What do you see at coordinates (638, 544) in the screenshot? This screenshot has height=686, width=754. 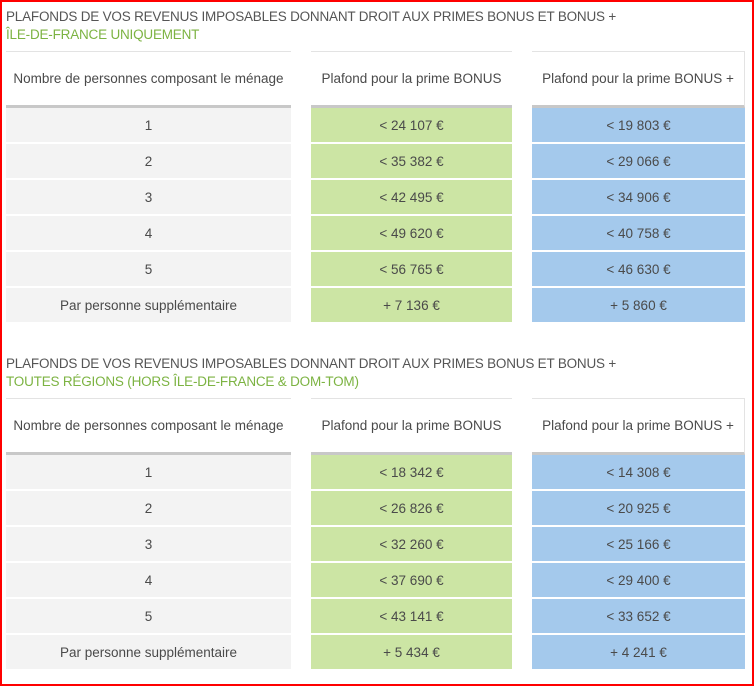 I see `table-cell-bonus-plus: < 25 166 €` at bounding box center [638, 544].